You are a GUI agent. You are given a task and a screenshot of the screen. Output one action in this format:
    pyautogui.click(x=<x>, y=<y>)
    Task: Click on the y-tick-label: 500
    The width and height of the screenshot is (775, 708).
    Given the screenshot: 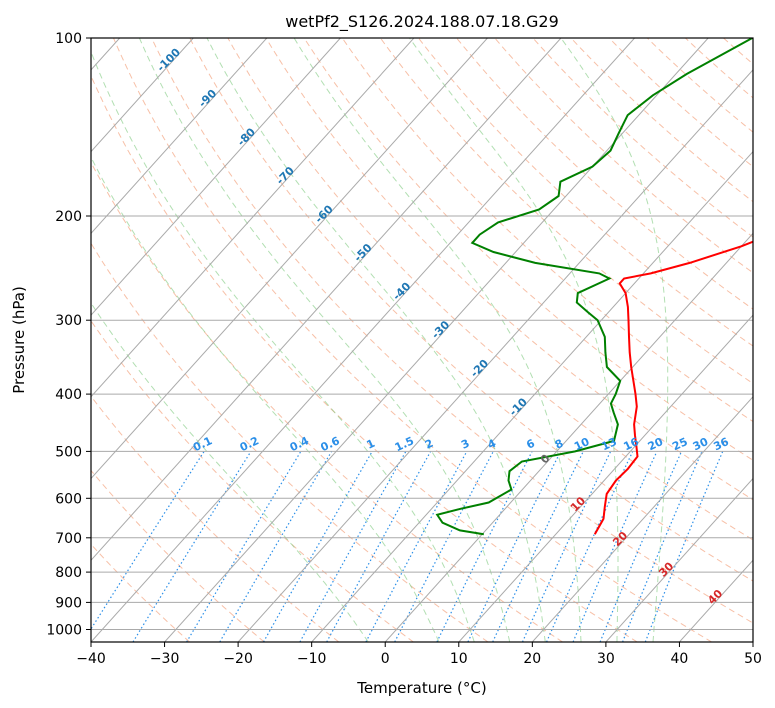 What is the action you would take?
    pyautogui.click(x=68, y=452)
    